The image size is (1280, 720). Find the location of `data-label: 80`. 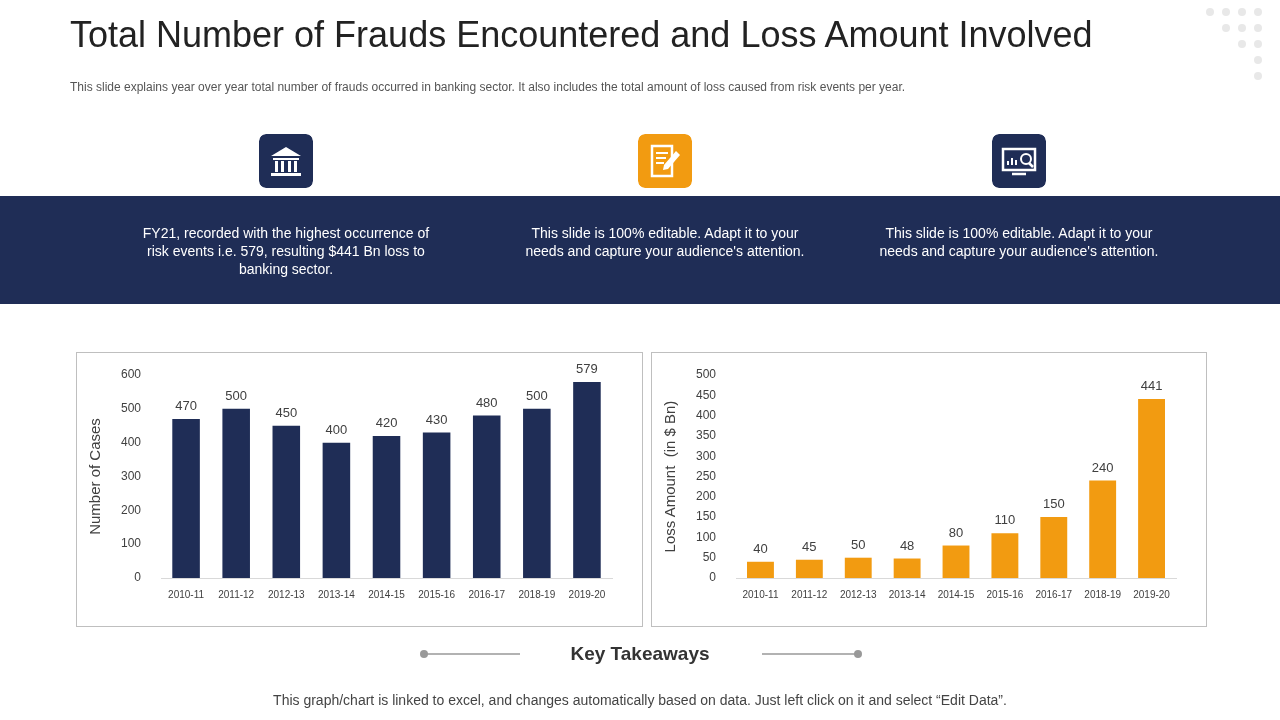

data-label: 80 is located at coordinates (956, 532).